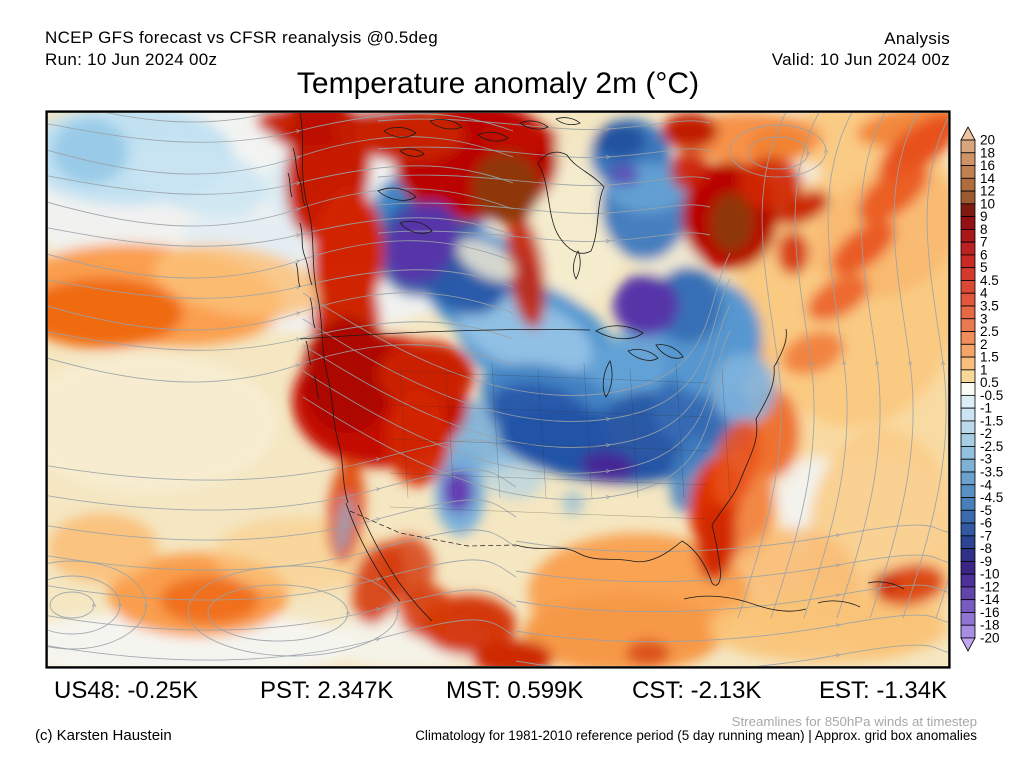  I want to click on svg-text: 3, so click(984, 318).